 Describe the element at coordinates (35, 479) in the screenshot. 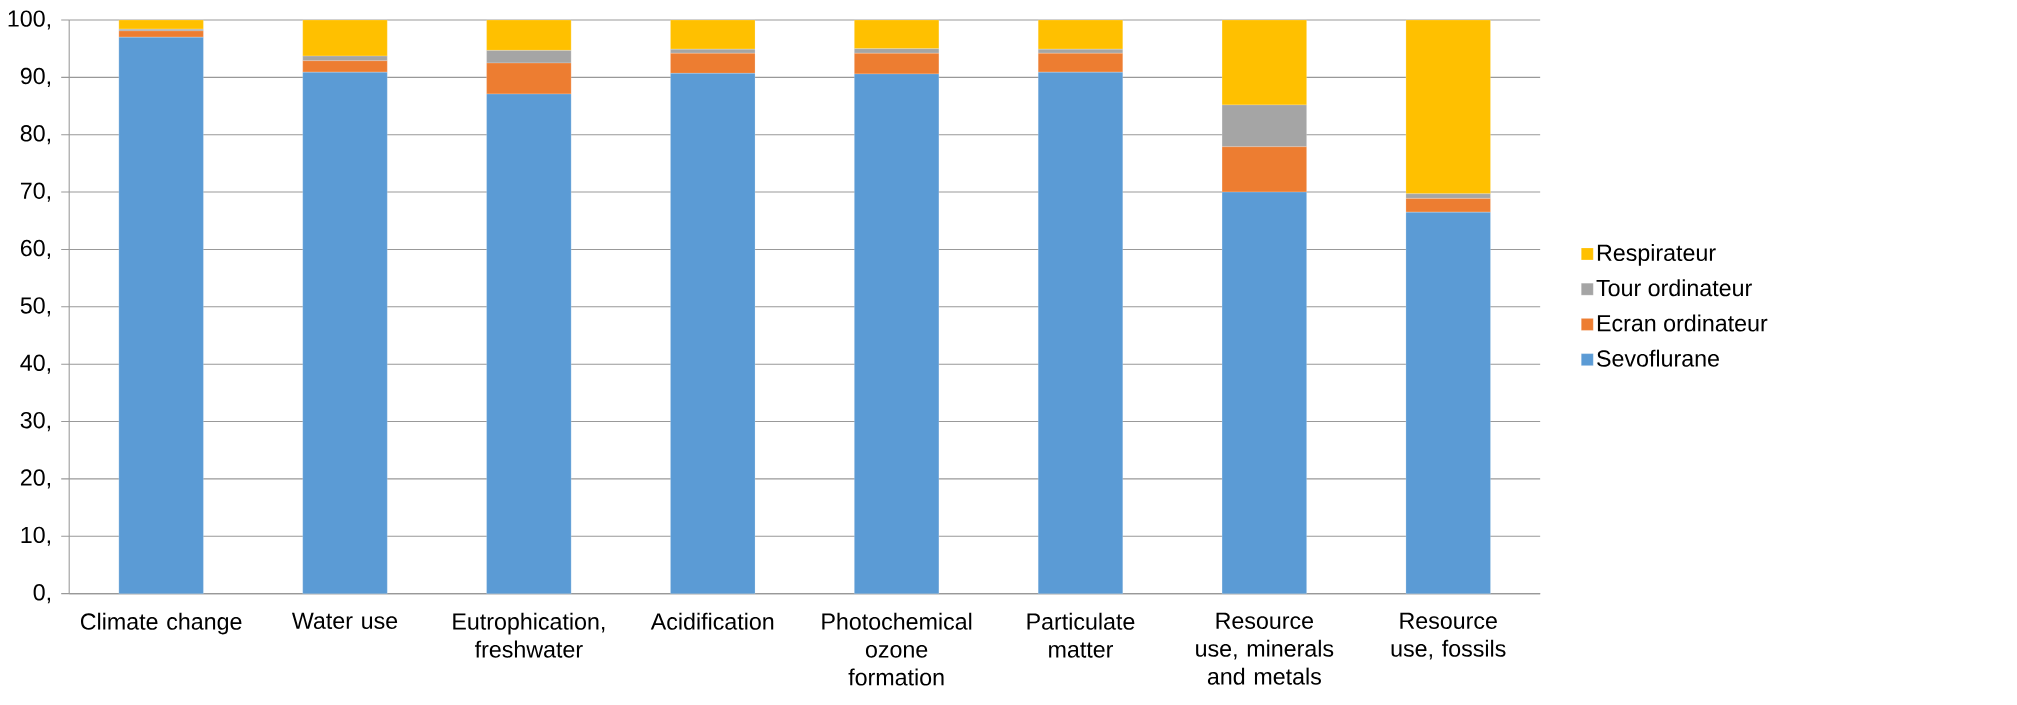

I see `y-tick-label: 20,` at that location.